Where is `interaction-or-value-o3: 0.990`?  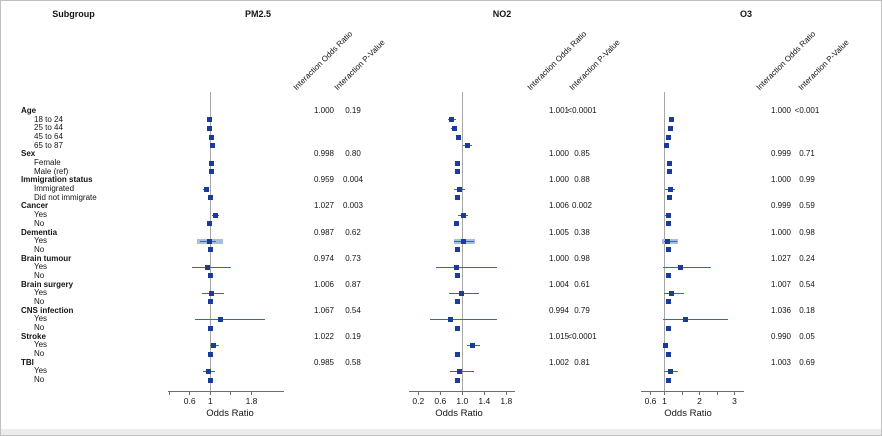 interaction-or-value-o3: 0.990 is located at coordinates (780, 336).